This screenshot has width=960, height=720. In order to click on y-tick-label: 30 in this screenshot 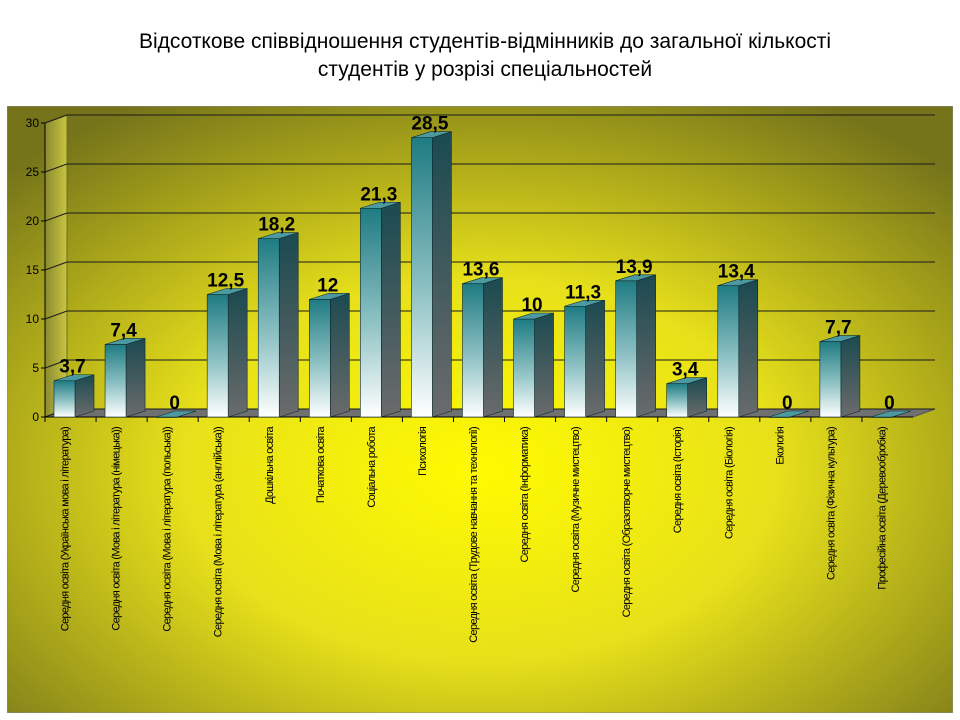, I will do `click(33, 123)`.